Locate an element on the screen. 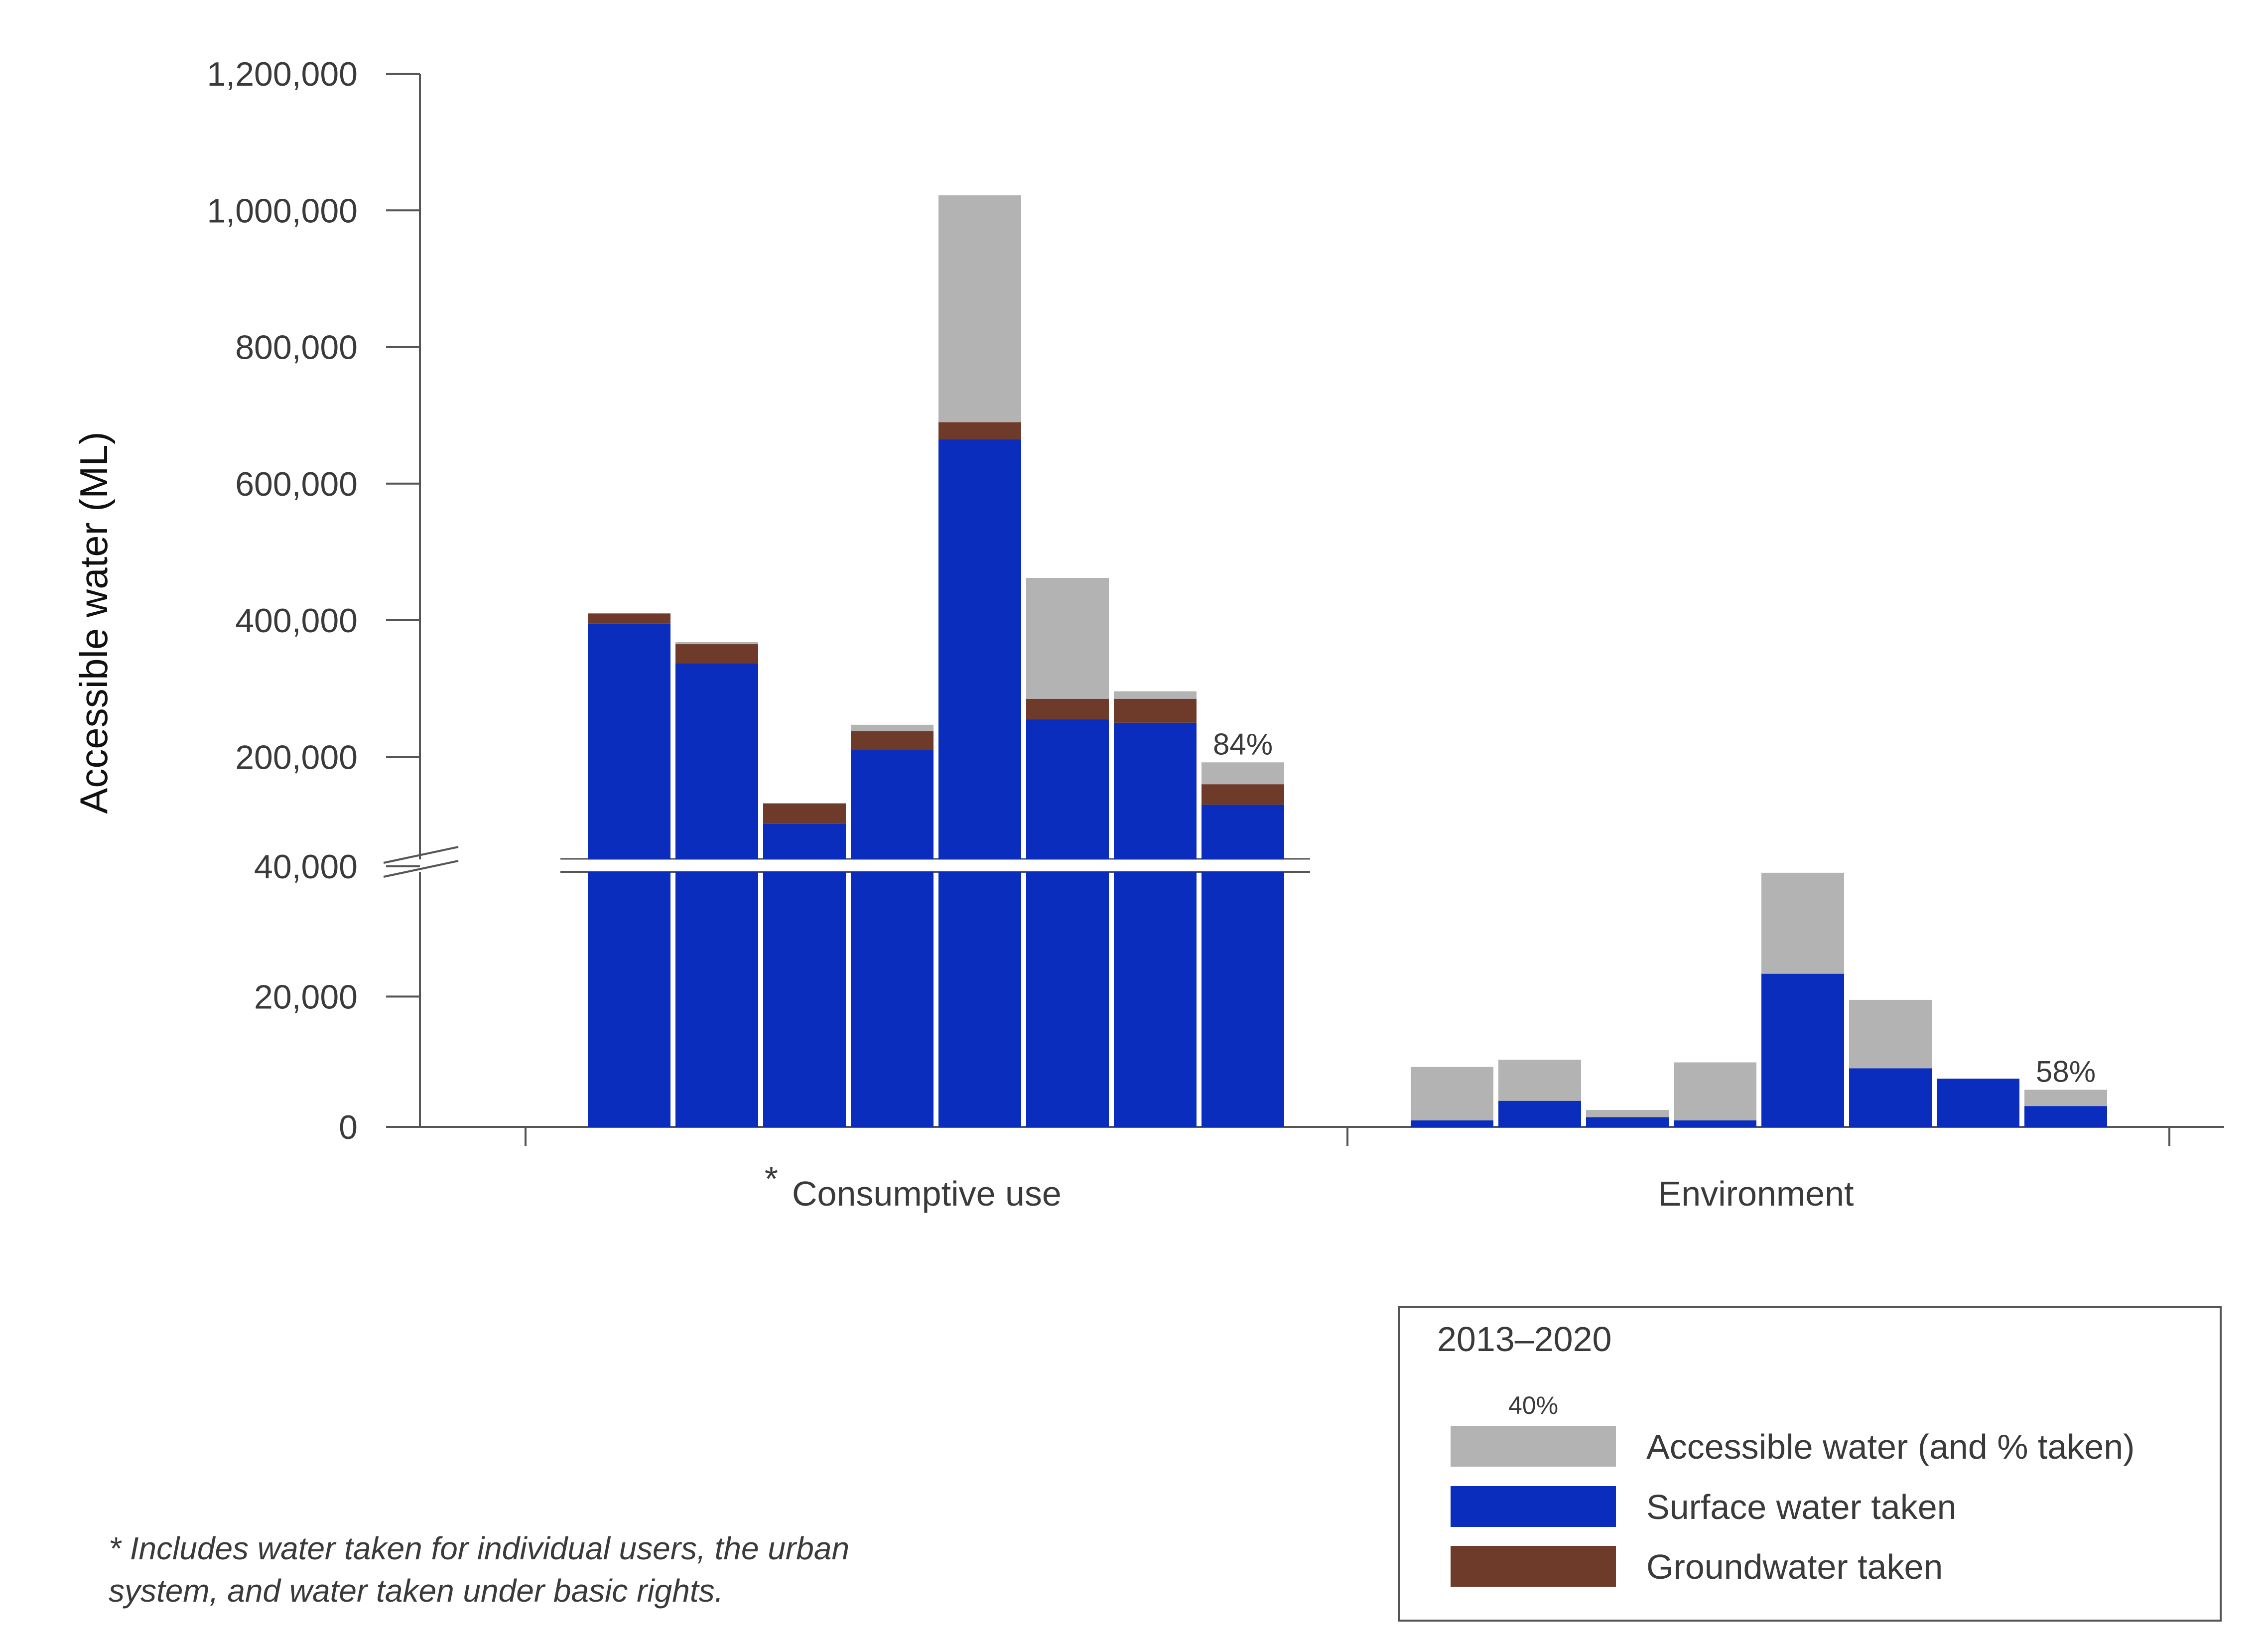  bar-percent-label: 58% is located at coordinates (2066, 1071).